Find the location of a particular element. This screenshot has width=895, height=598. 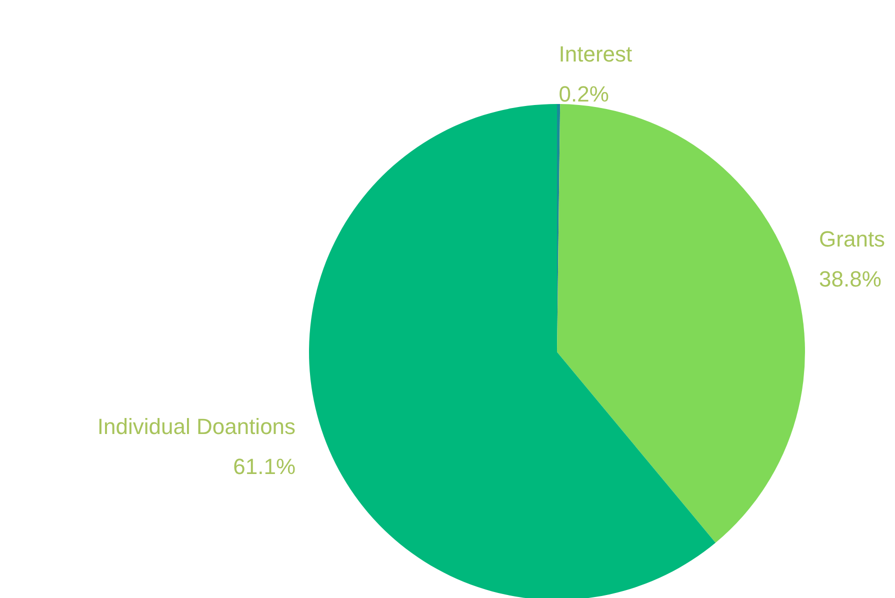

data-label: 61.1% is located at coordinates (264, 466).